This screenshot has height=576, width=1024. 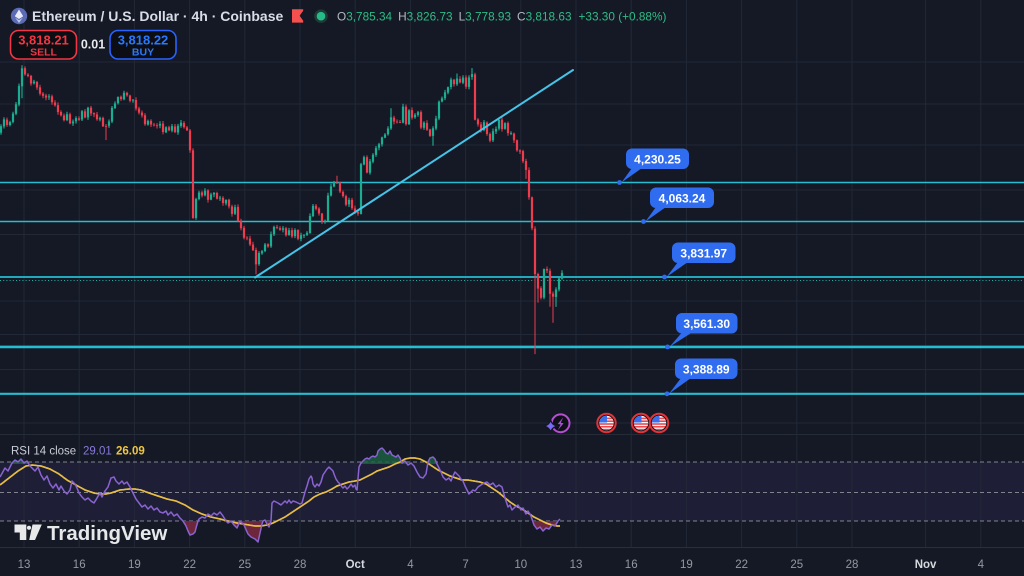 I want to click on svg-text: 4,230.25, so click(x=657, y=159).